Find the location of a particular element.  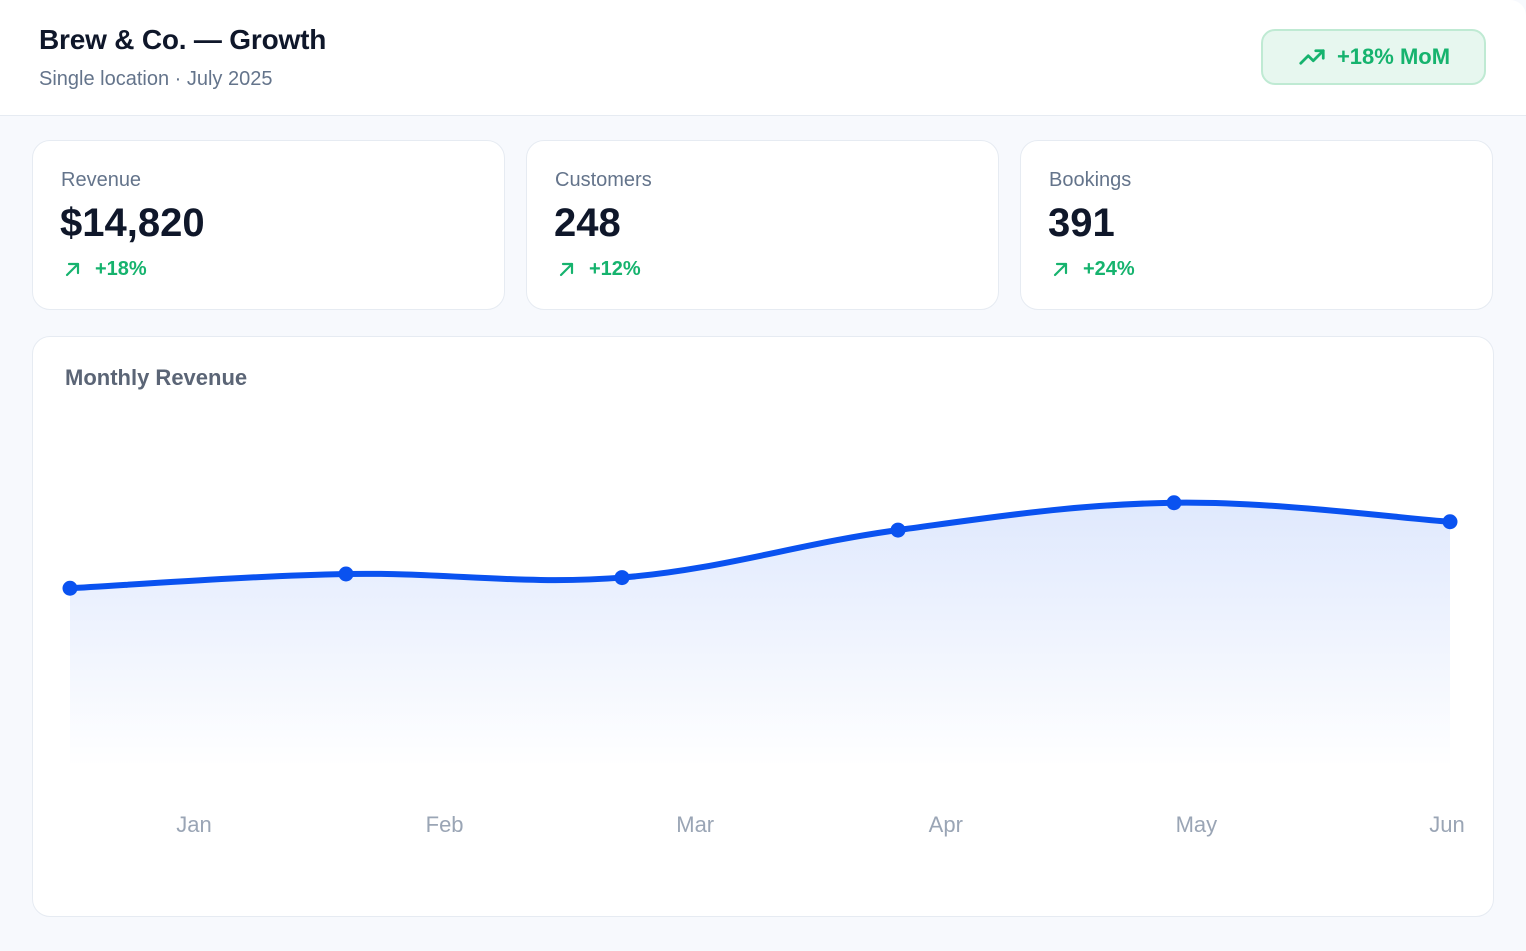

x-tick-label-feb: Feb is located at coordinates (445, 824).